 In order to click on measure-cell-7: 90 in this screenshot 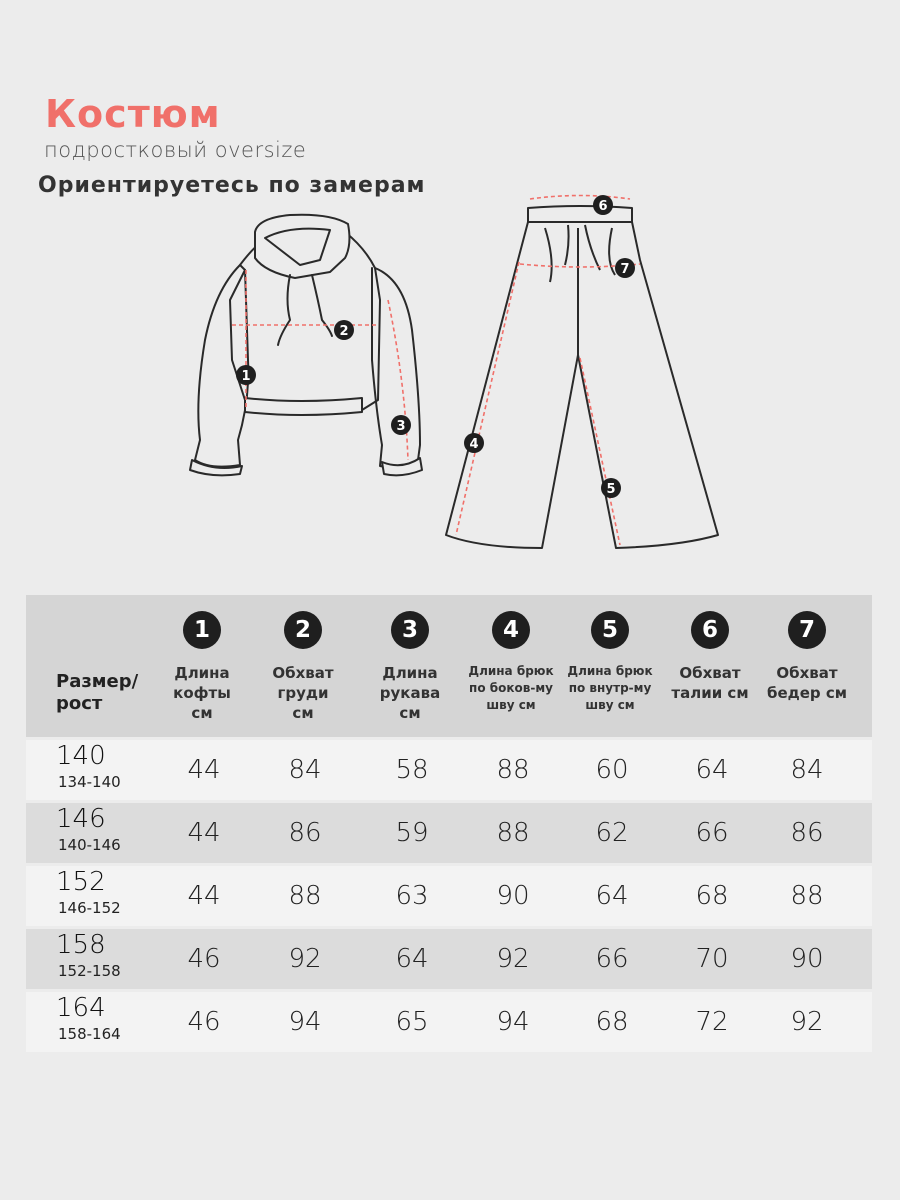, I will do `click(807, 959)`.